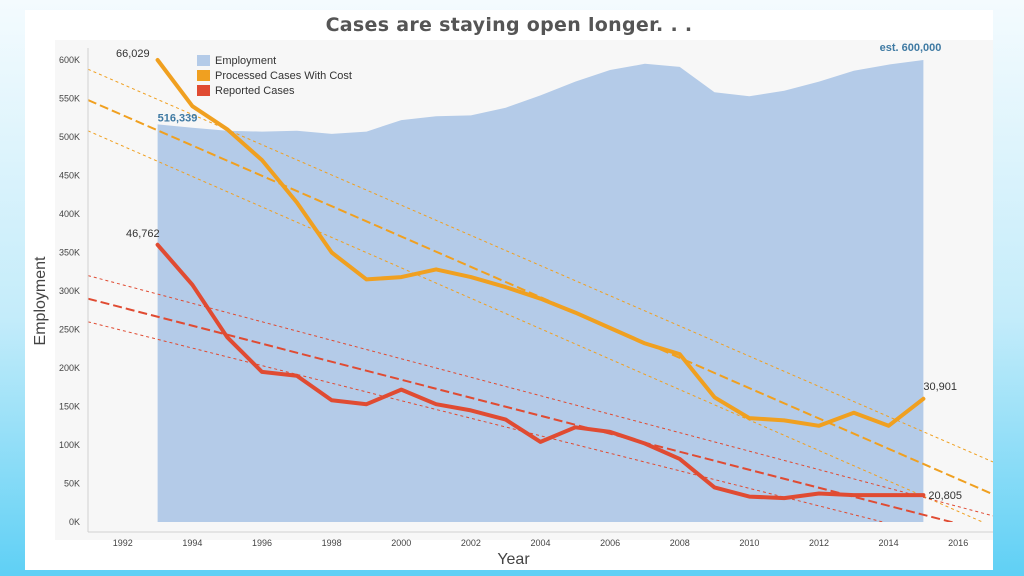  I want to click on x-tick-label-2008: 2008, so click(680, 543).